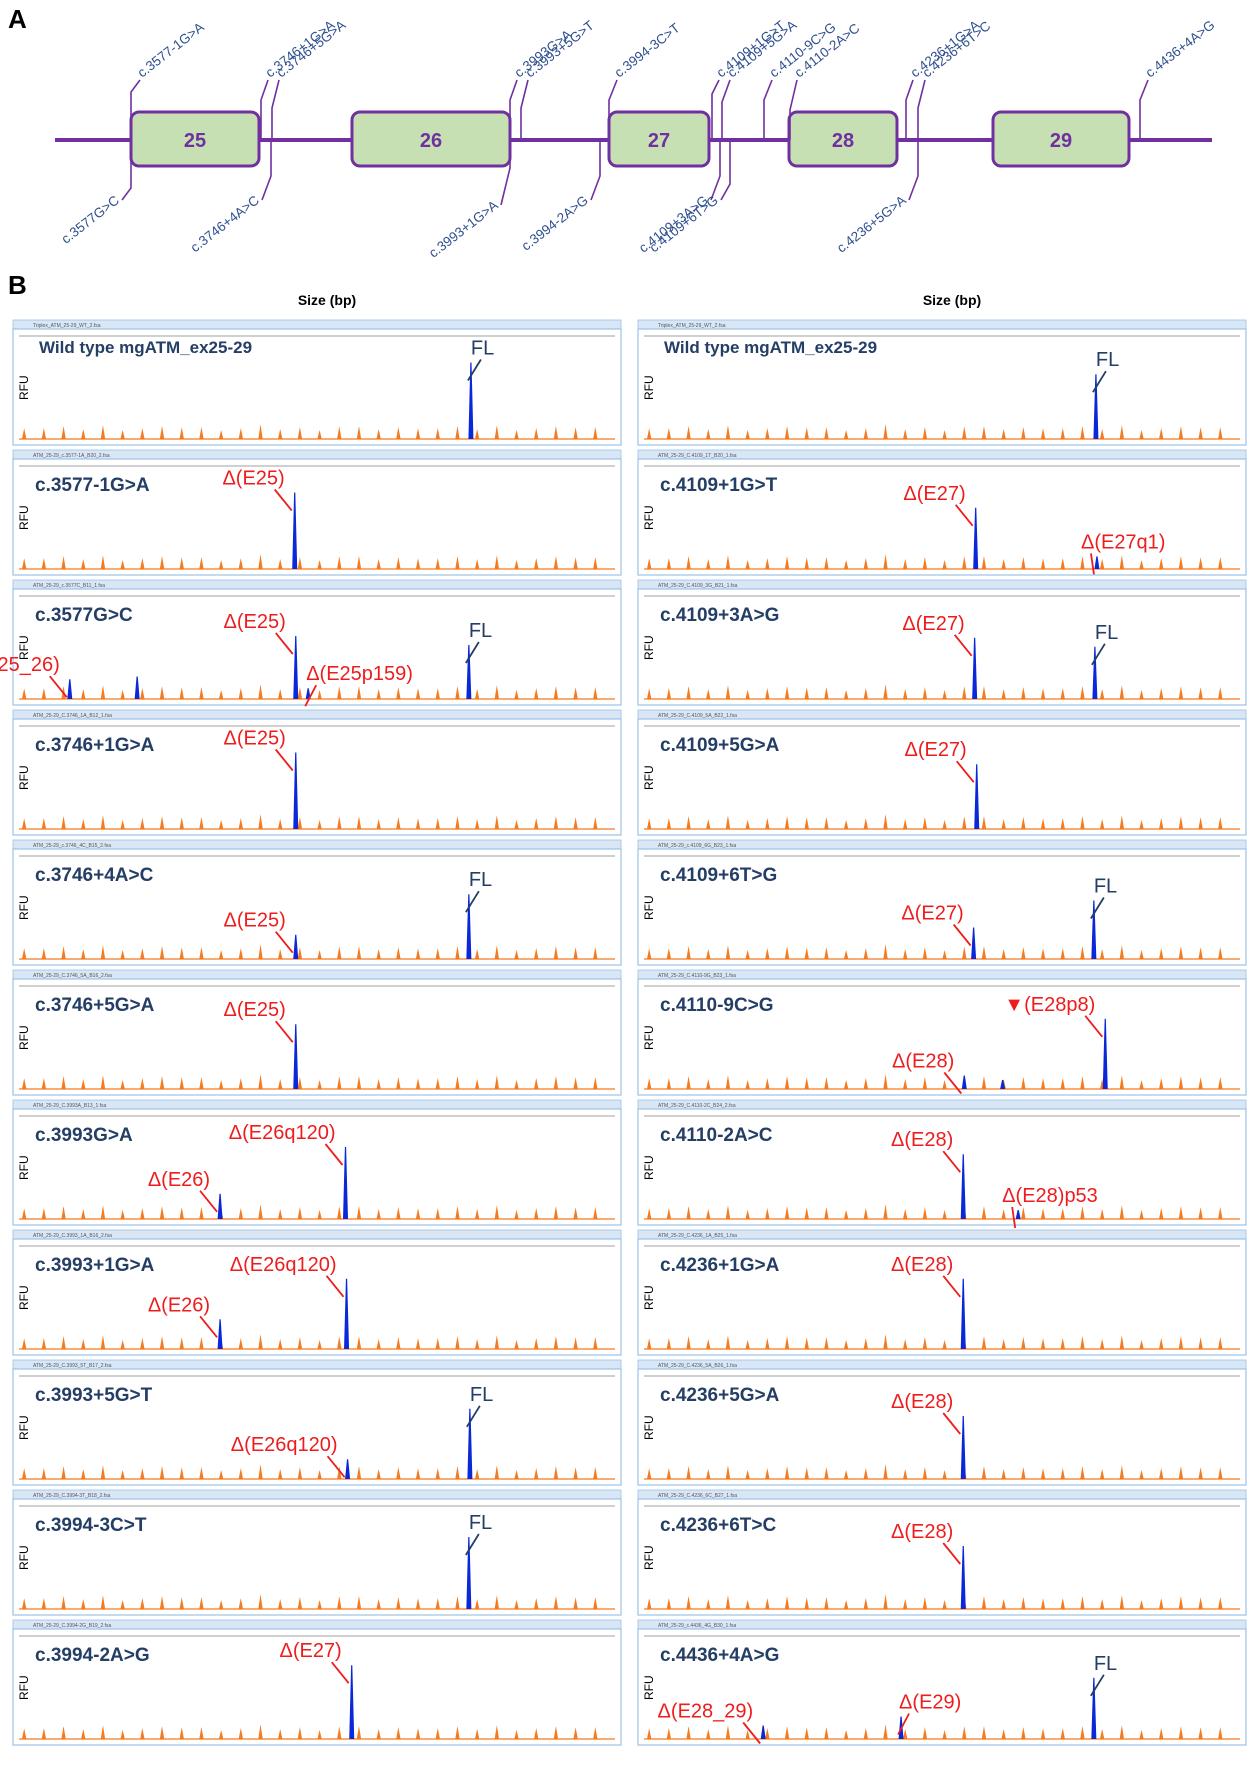 The image size is (1258, 1778). I want to click on variant-stem-top, so click(726, 109).